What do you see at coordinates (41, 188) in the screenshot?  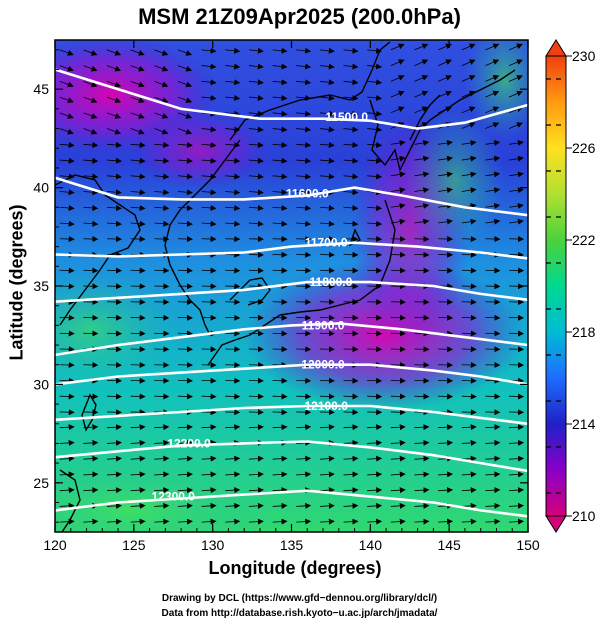 I see `y-tick-label: 40` at bounding box center [41, 188].